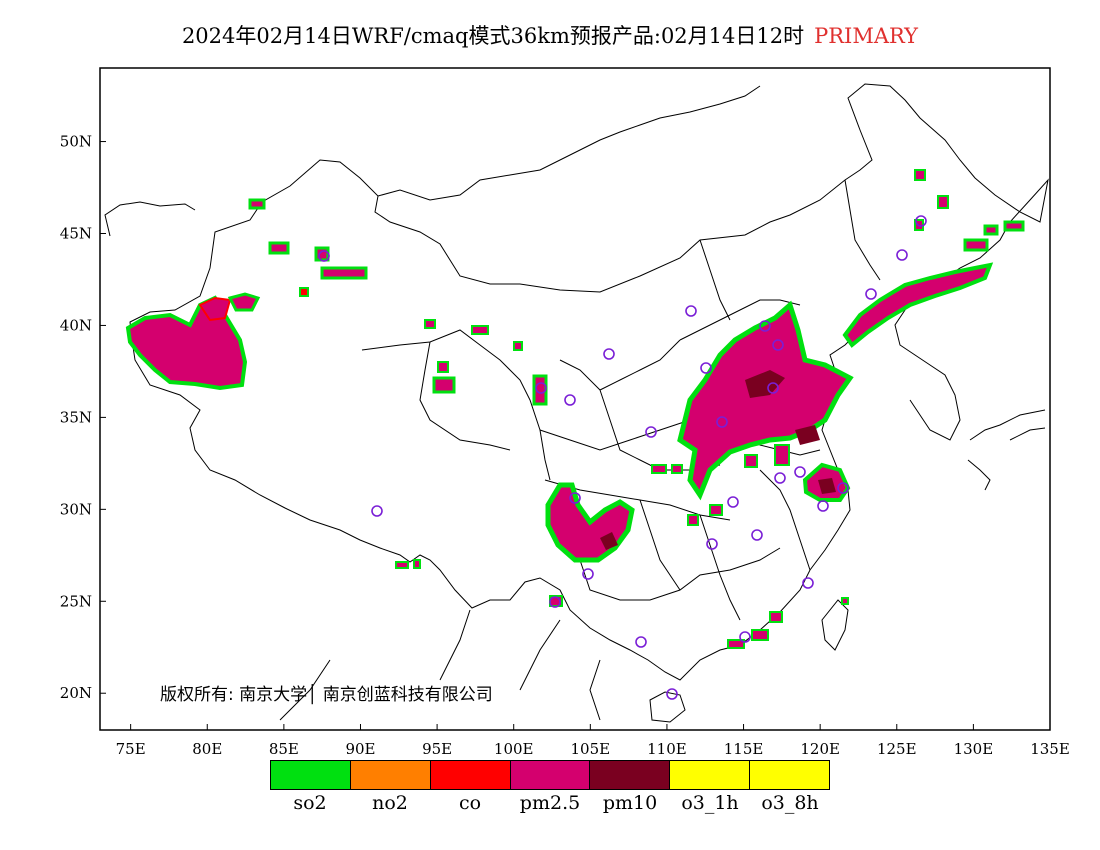 The height and width of the screenshot is (850, 1100). I want to click on copyright-text: 版权所有: 南京大学│ 南京创蓝科技有限公司, so click(326, 695).